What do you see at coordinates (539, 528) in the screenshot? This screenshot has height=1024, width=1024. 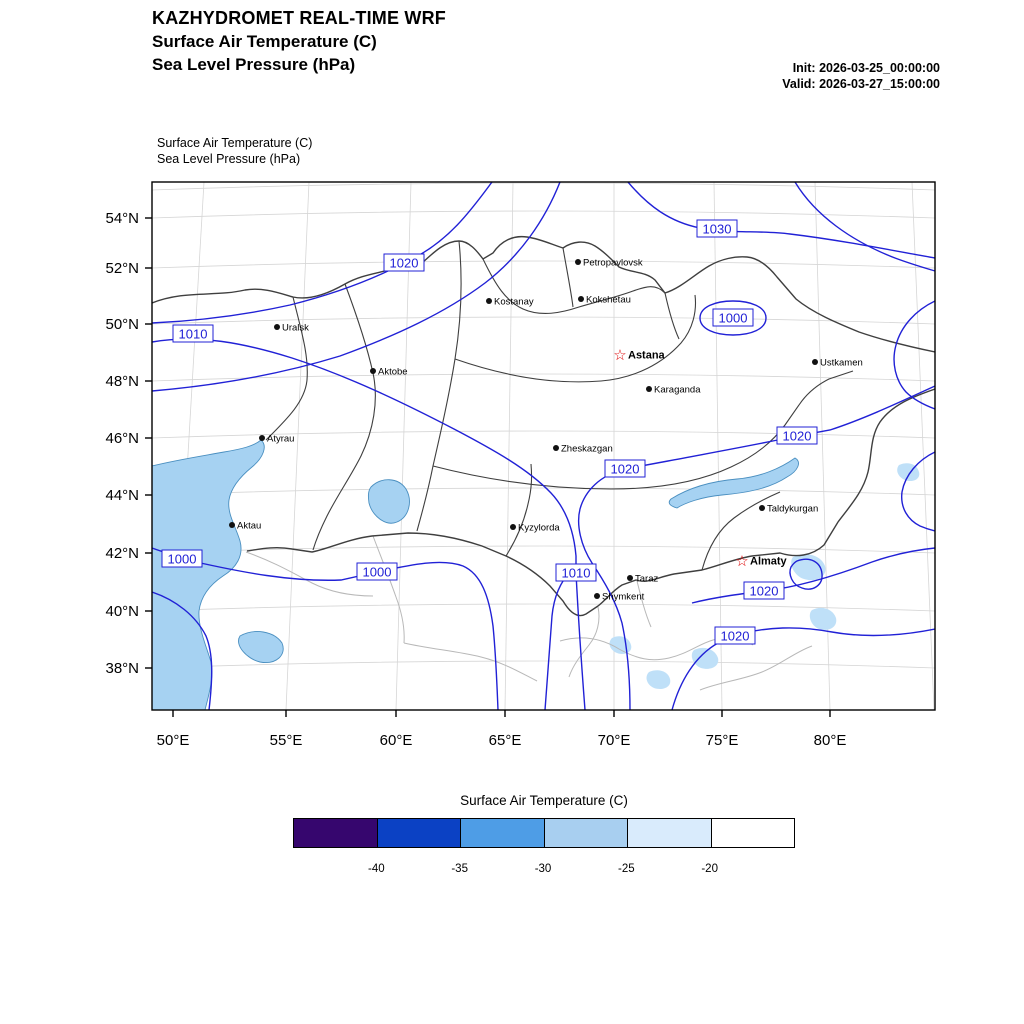 I see `city-label: Kyzylorda` at bounding box center [539, 528].